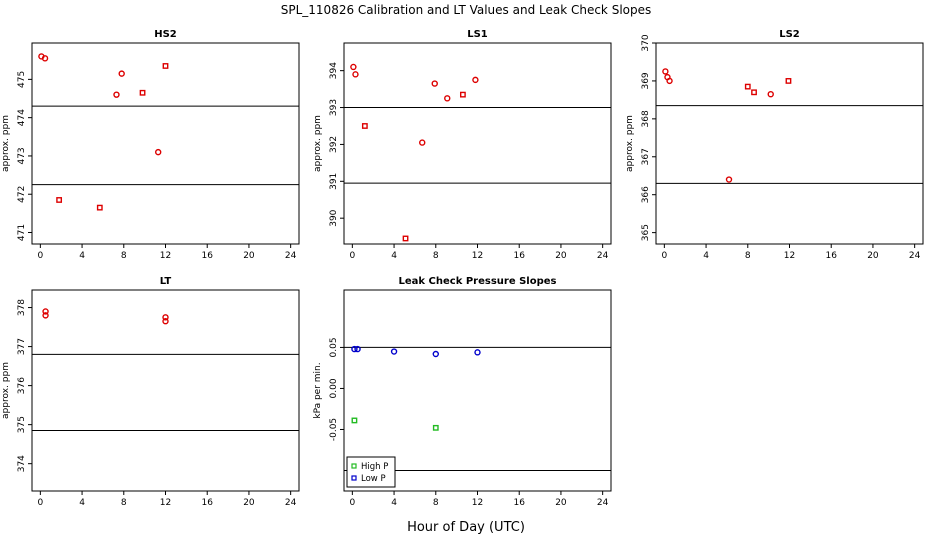  Describe the element at coordinates (646, 194) in the screenshot. I see `y-tick-label: 366` at that location.